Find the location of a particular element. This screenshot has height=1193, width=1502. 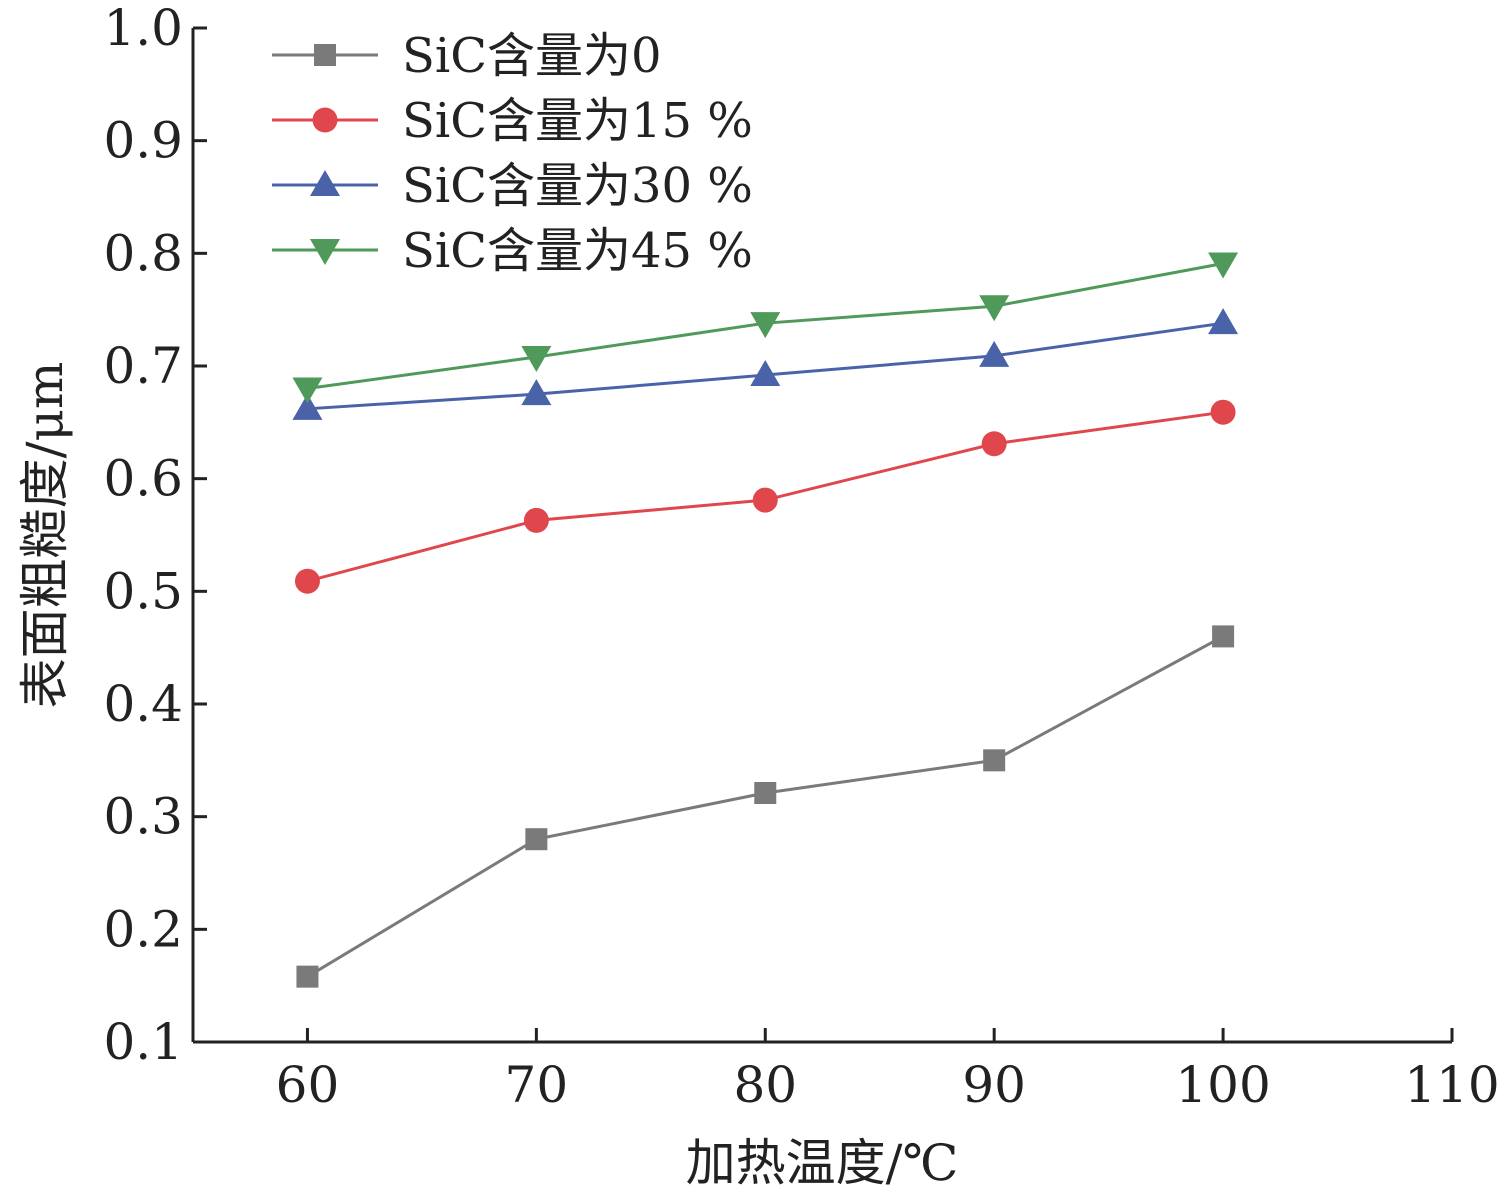

y-tick-label: 0.5 is located at coordinates (143, 591).